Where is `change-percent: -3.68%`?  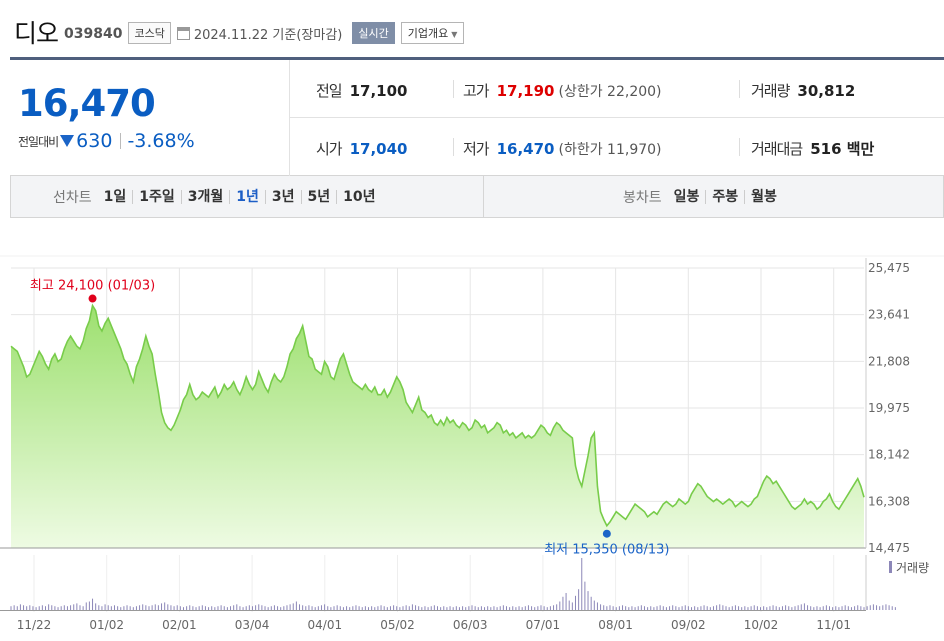
change-percent: -3.68% is located at coordinates (161, 141).